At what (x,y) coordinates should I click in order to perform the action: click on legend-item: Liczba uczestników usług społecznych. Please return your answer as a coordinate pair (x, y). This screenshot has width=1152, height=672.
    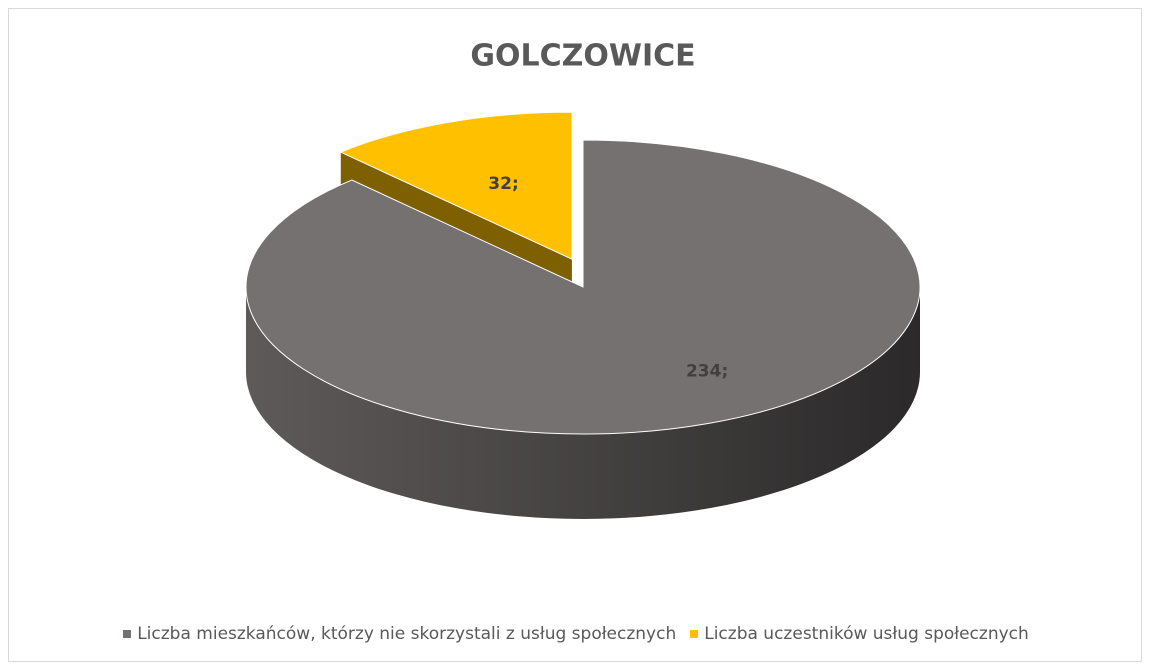
    Looking at the image, I should click on (859, 634).